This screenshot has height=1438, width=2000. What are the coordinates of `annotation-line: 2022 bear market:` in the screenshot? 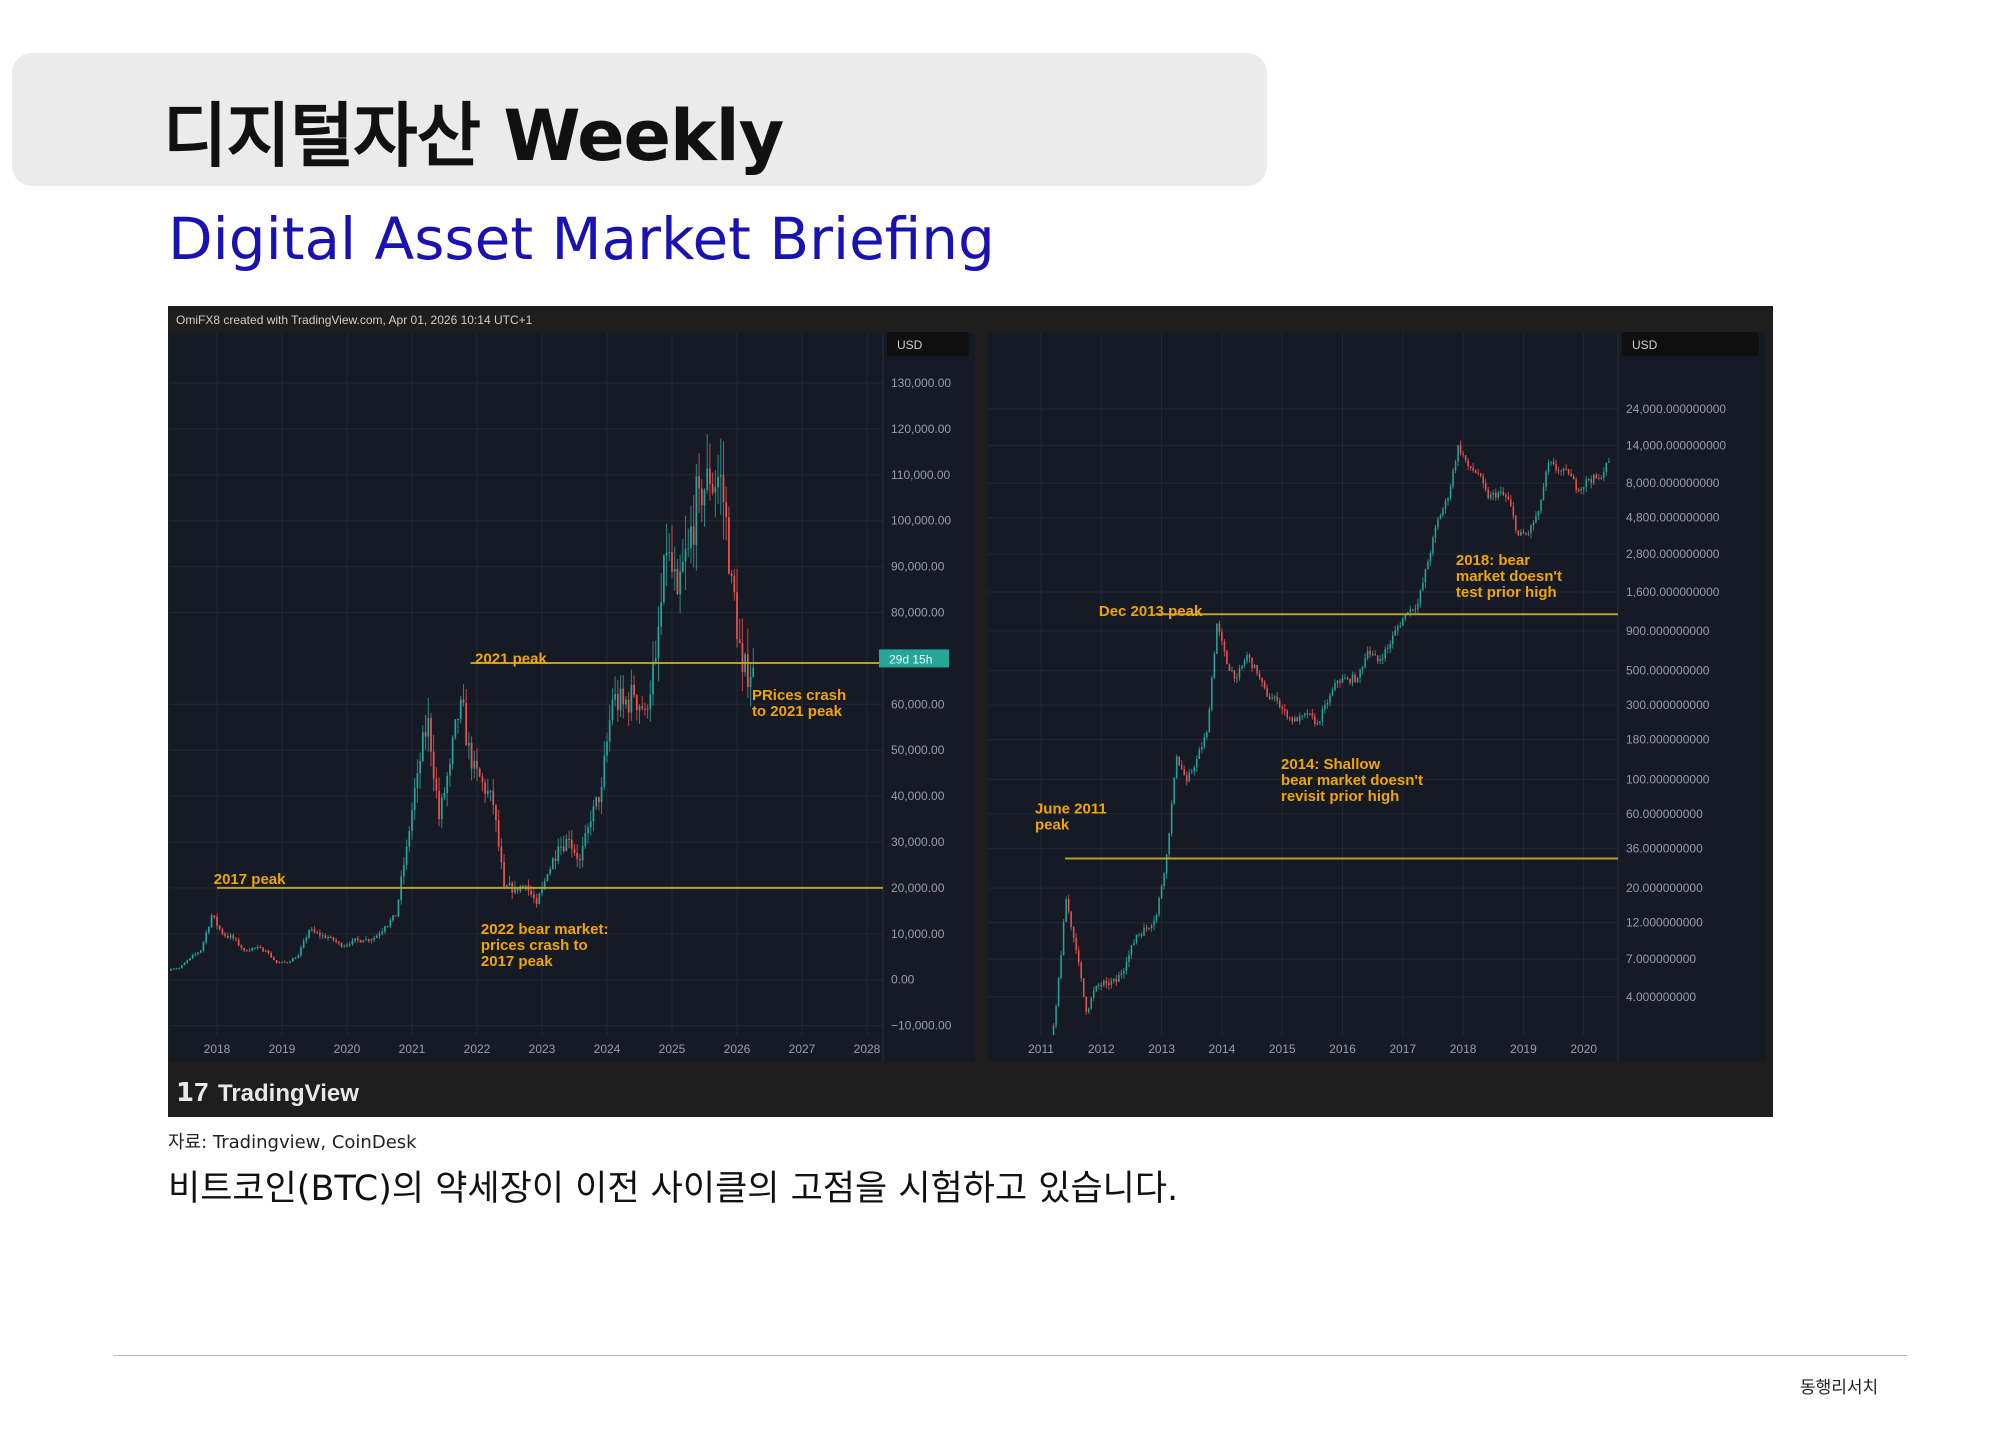 It's located at (545, 929).